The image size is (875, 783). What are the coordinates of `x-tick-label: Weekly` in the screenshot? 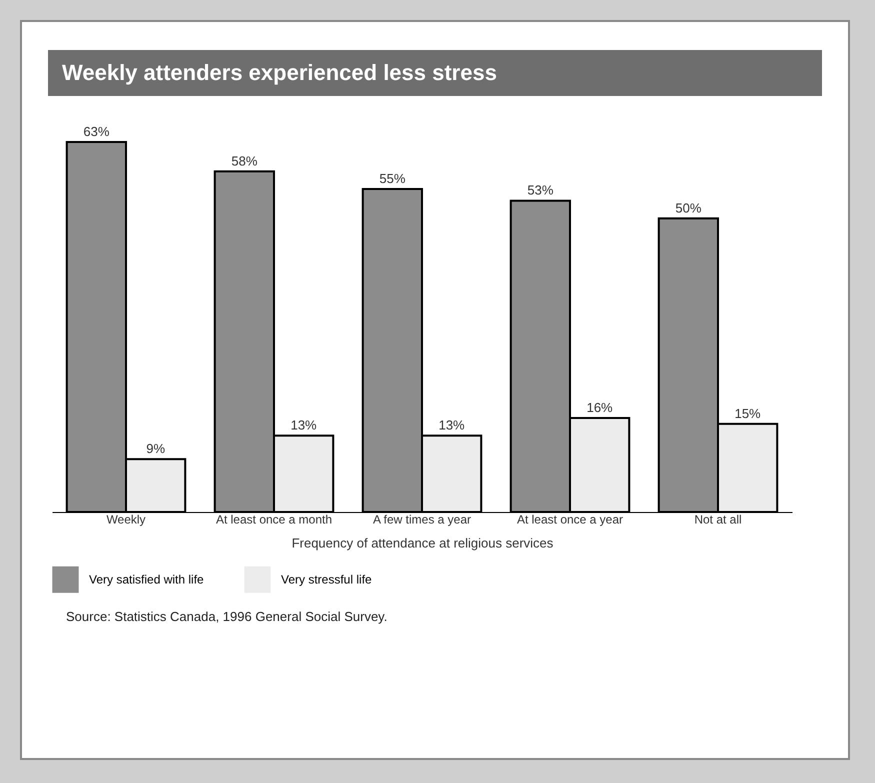 It's located at (126, 519).